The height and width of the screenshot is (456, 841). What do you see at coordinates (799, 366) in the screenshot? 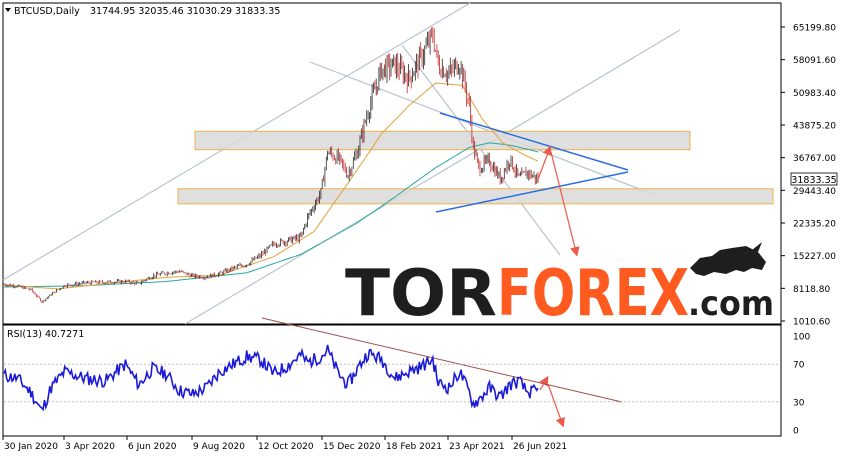
I see `rsi-tick-label: 70` at bounding box center [799, 366].